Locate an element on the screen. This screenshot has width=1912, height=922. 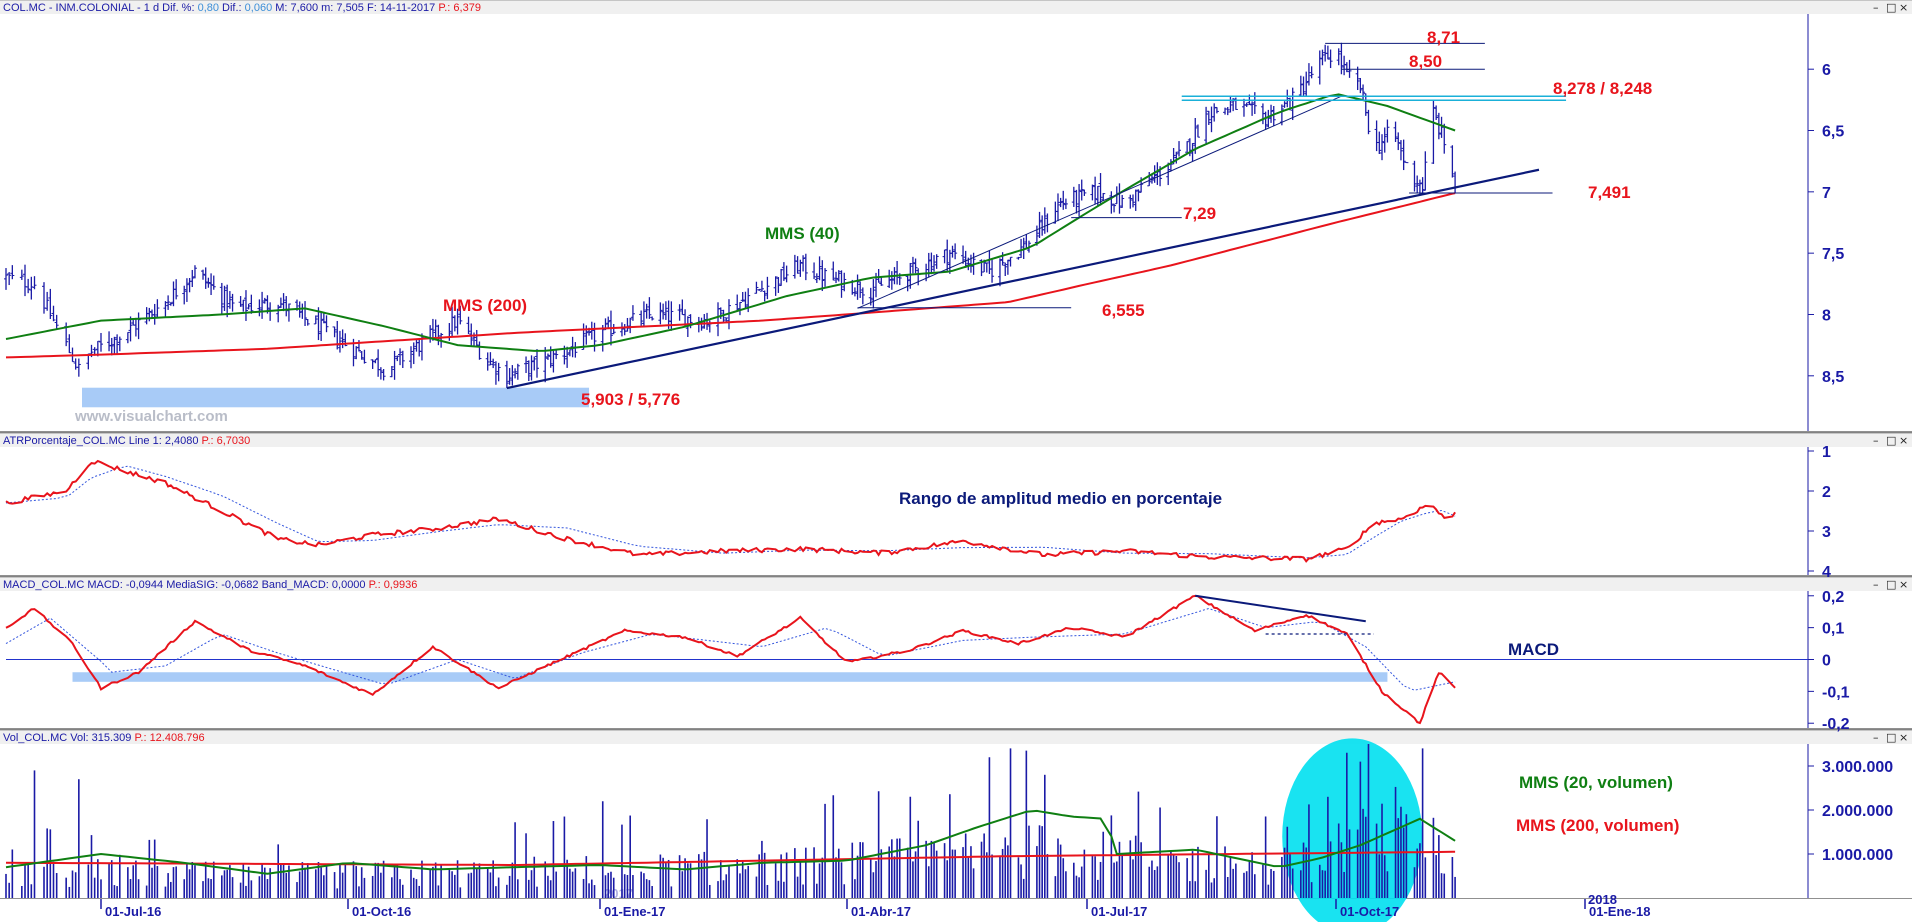
macd-maximize-button: □ is located at coordinates (1891, 584).